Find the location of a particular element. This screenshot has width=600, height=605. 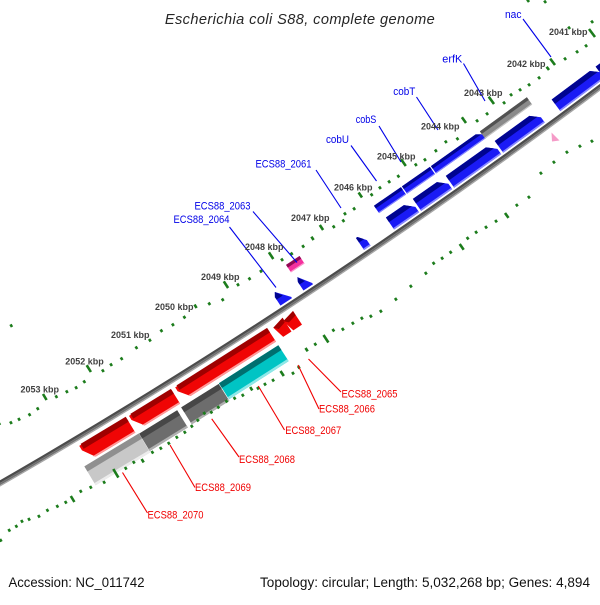

svg-text: ECS88_2070 is located at coordinates (176, 516).